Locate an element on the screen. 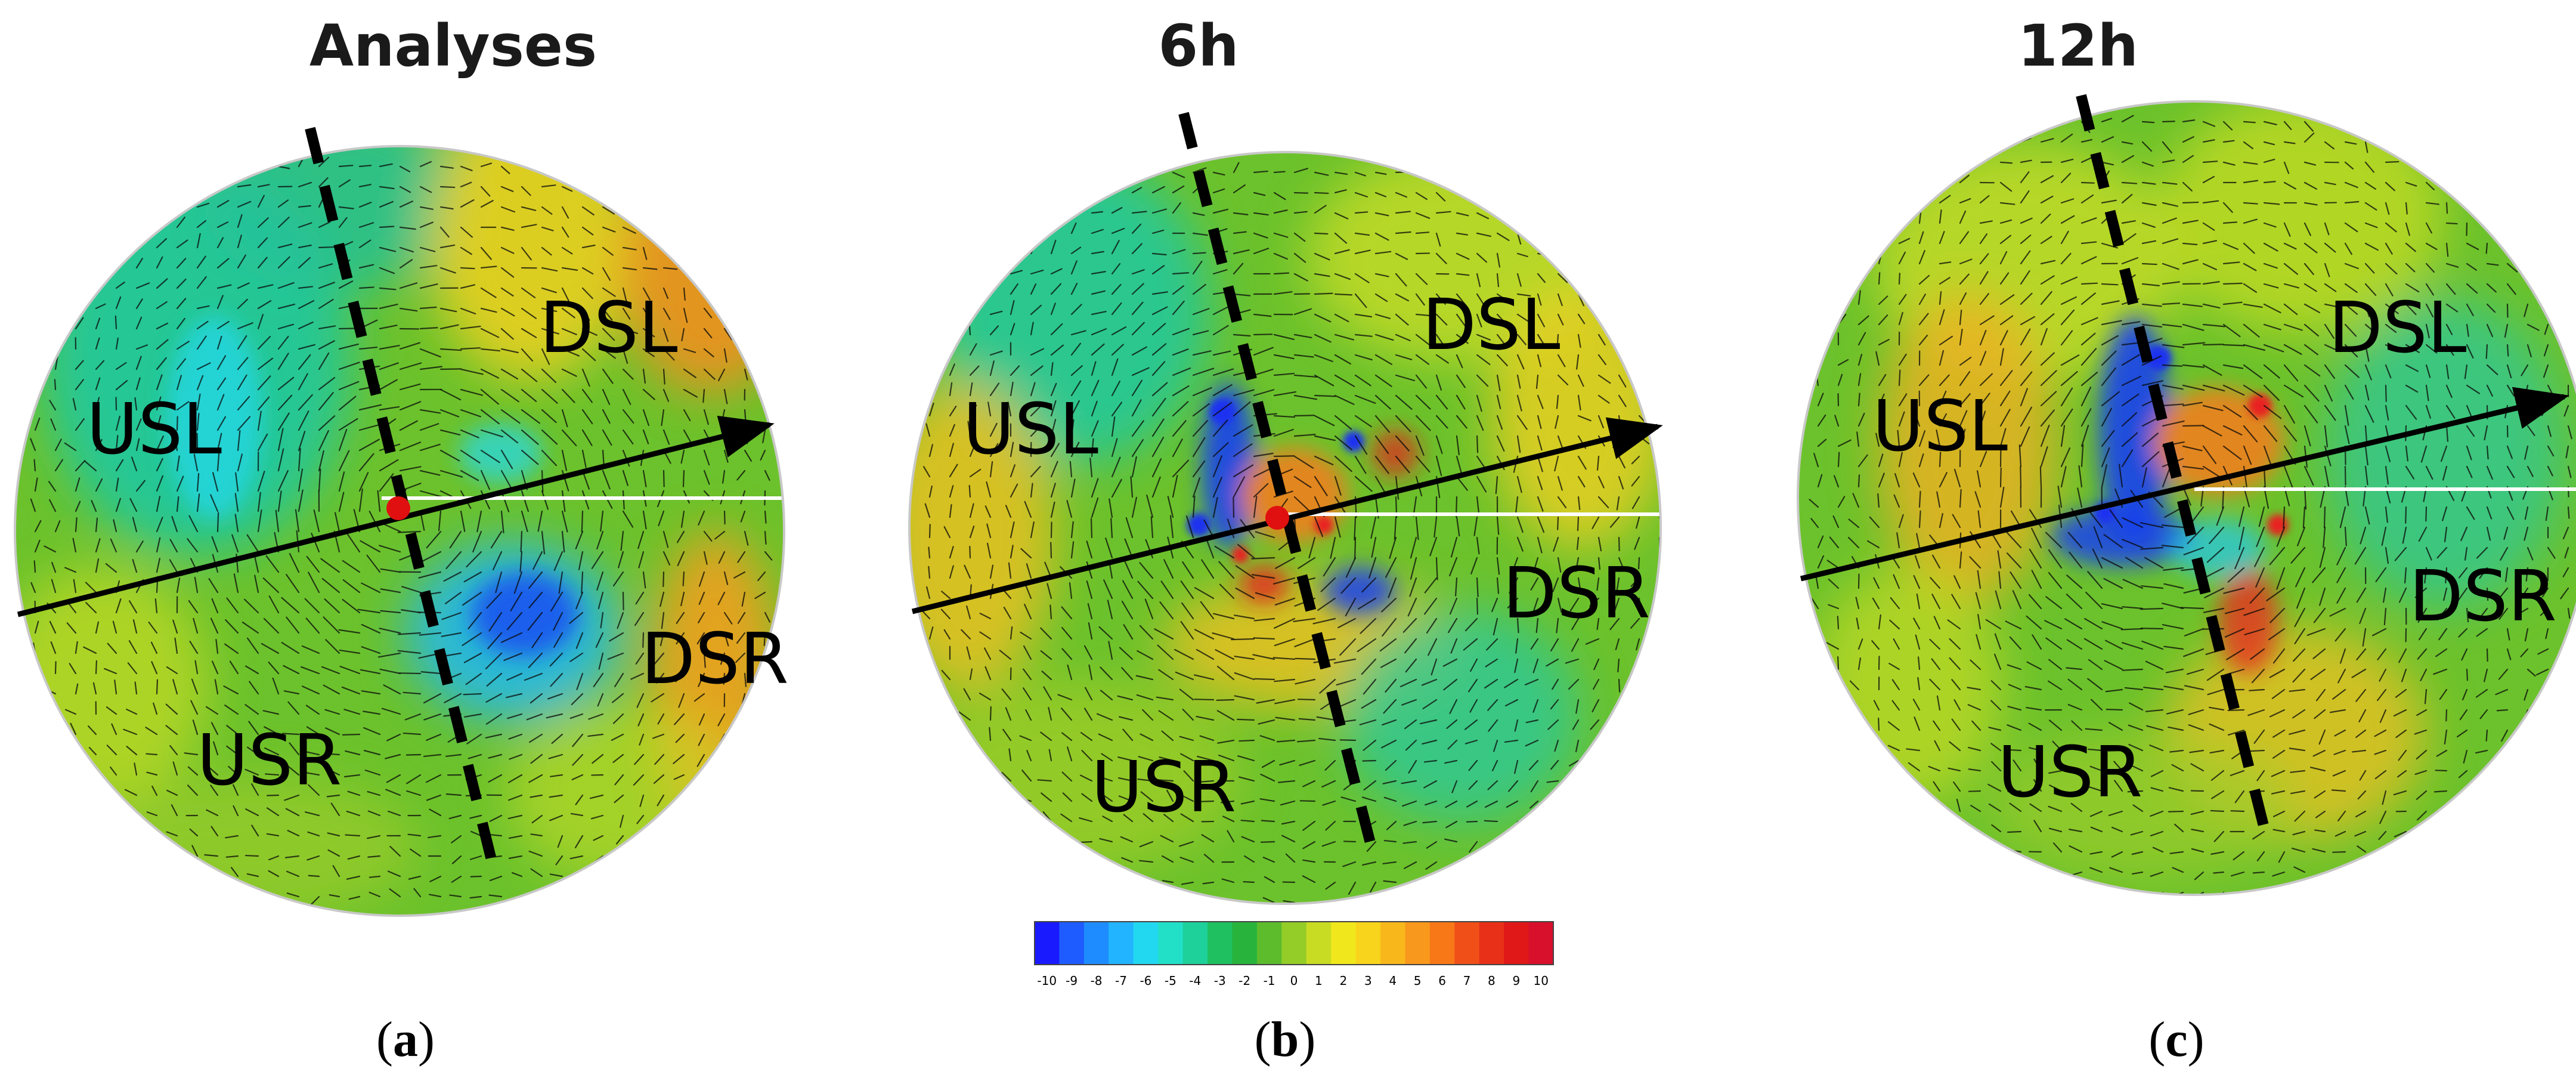 The height and width of the screenshot is (1072, 2576). colorbar-tick-label: 10 is located at coordinates (1542, 981).